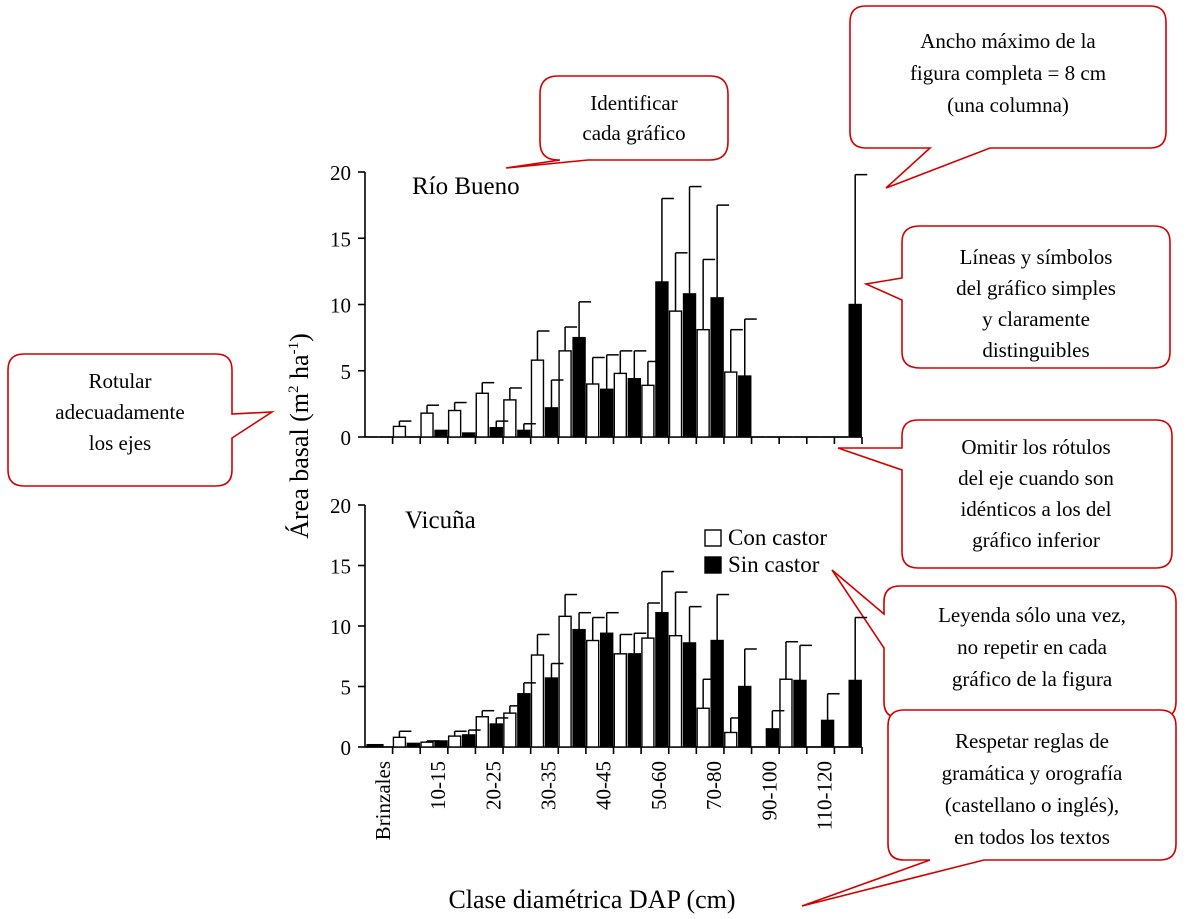  What do you see at coordinates (1035, 509) in the screenshot?
I see `callout-omit-line-3: idénticos a los del` at bounding box center [1035, 509].